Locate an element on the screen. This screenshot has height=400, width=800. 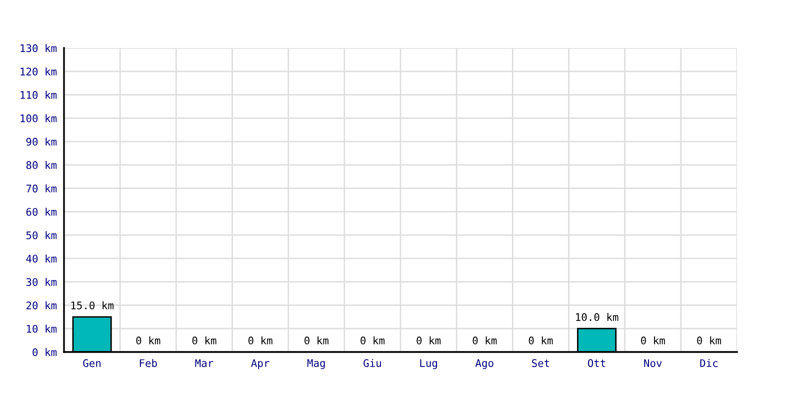
x-tick-label: Nov is located at coordinates (653, 363).